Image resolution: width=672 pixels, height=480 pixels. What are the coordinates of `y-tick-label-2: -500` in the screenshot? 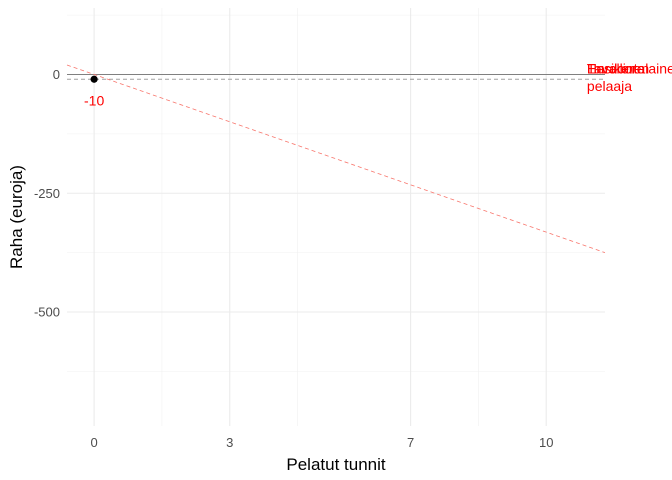 It's located at (47, 312).